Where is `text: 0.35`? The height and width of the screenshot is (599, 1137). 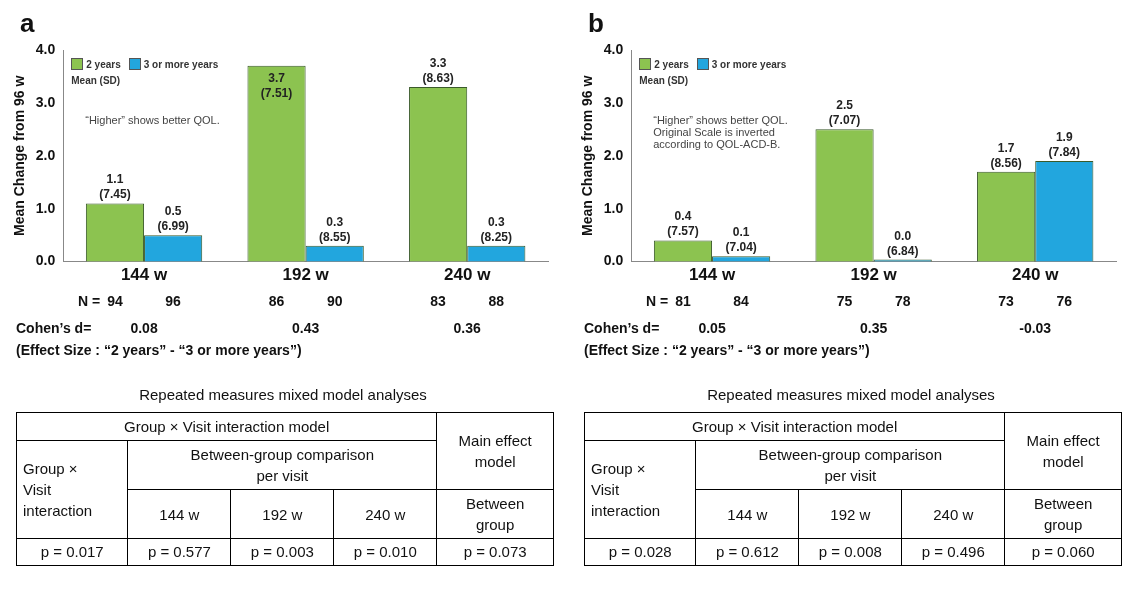
text: 0.35 is located at coordinates (874, 328).